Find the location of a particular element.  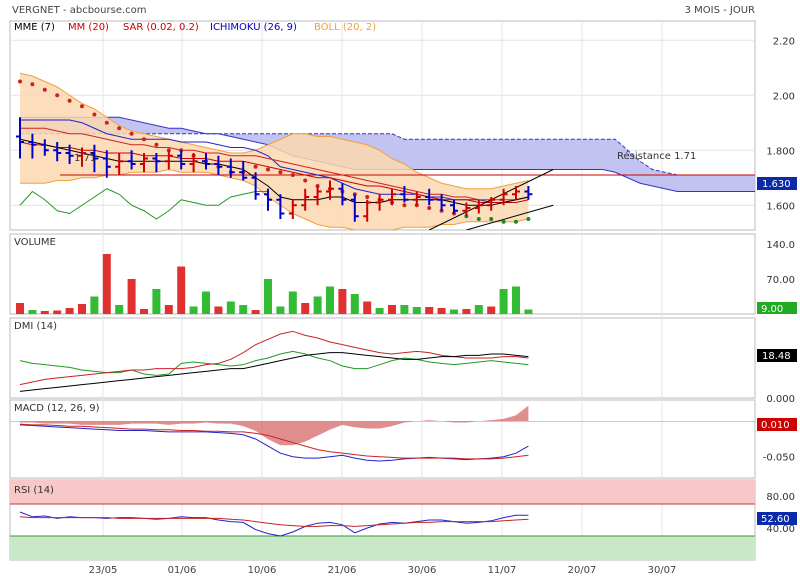

x-axis-labels: 23/05 01/06 10/06 21/06 30/06 11/07 20/07 30/07 is located at coordinates (383, 570).